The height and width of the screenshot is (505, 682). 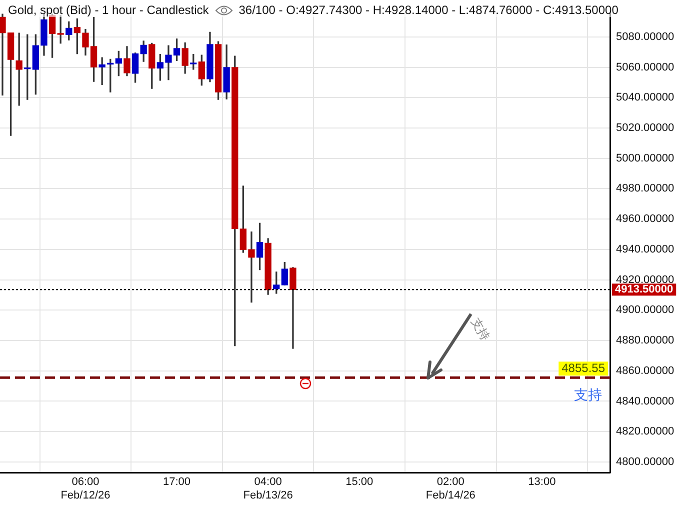 I want to click on ref-line-label: 4855.55, so click(x=584, y=367).